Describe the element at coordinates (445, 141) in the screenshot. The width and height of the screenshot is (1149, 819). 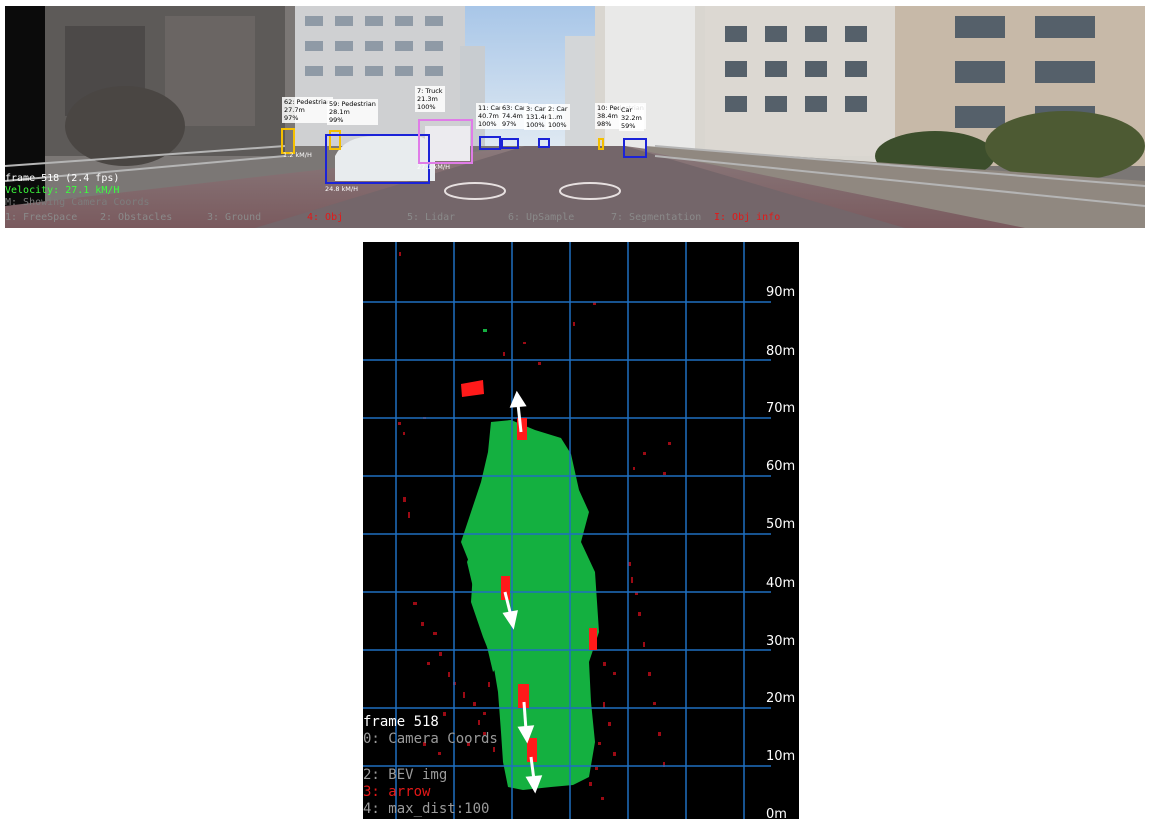
I see `truck-box` at that location.